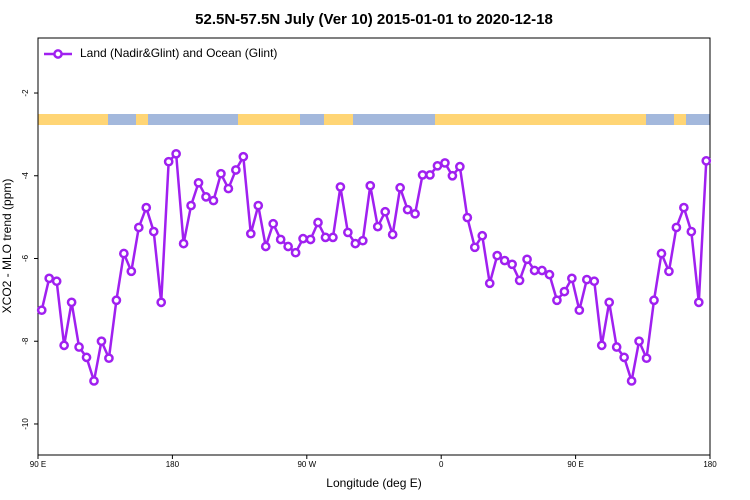  I want to click on y-tick-label: -2, so click(25, 93).